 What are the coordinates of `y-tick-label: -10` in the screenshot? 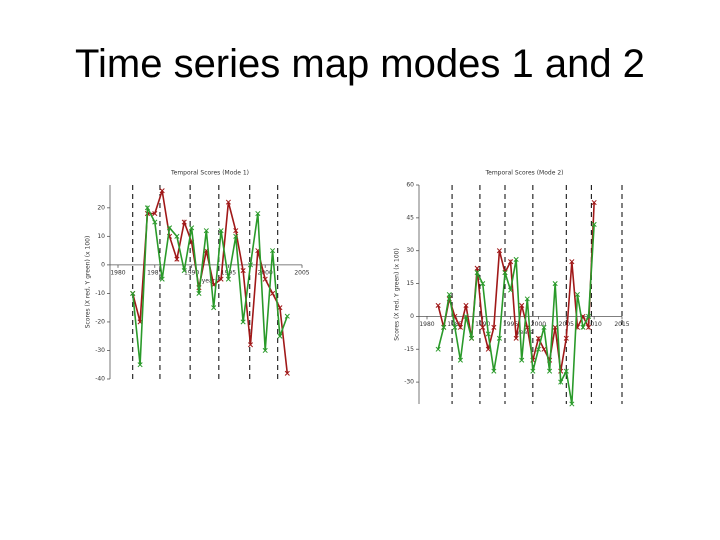 It's located at (100, 293).